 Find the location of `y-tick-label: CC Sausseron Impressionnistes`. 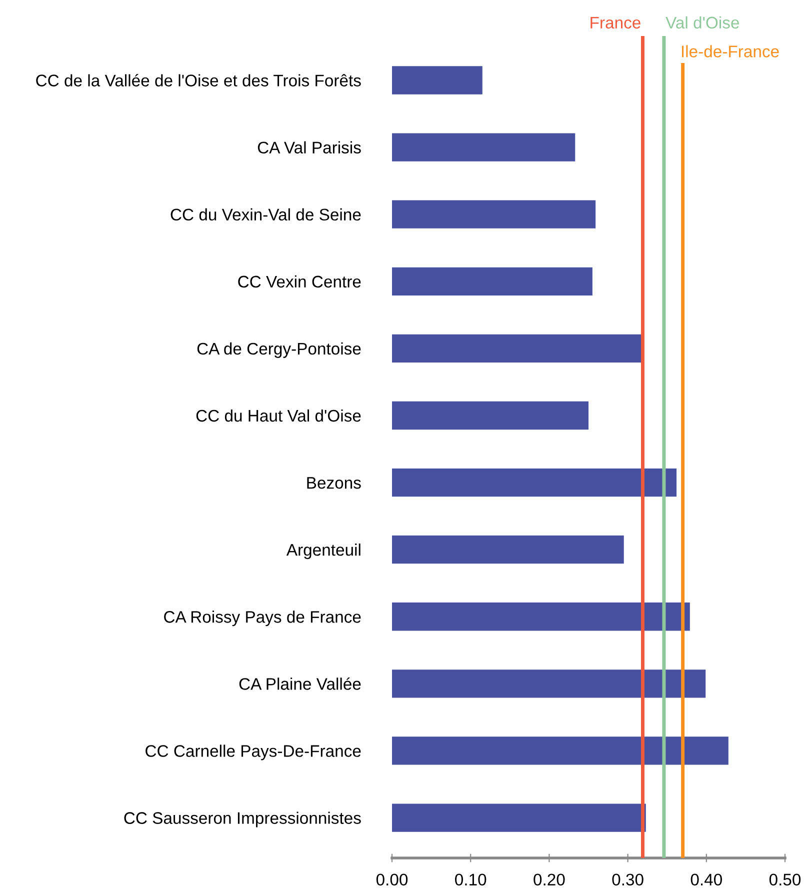

y-tick-label: CC Sausseron Impressionnistes is located at coordinates (242, 820).